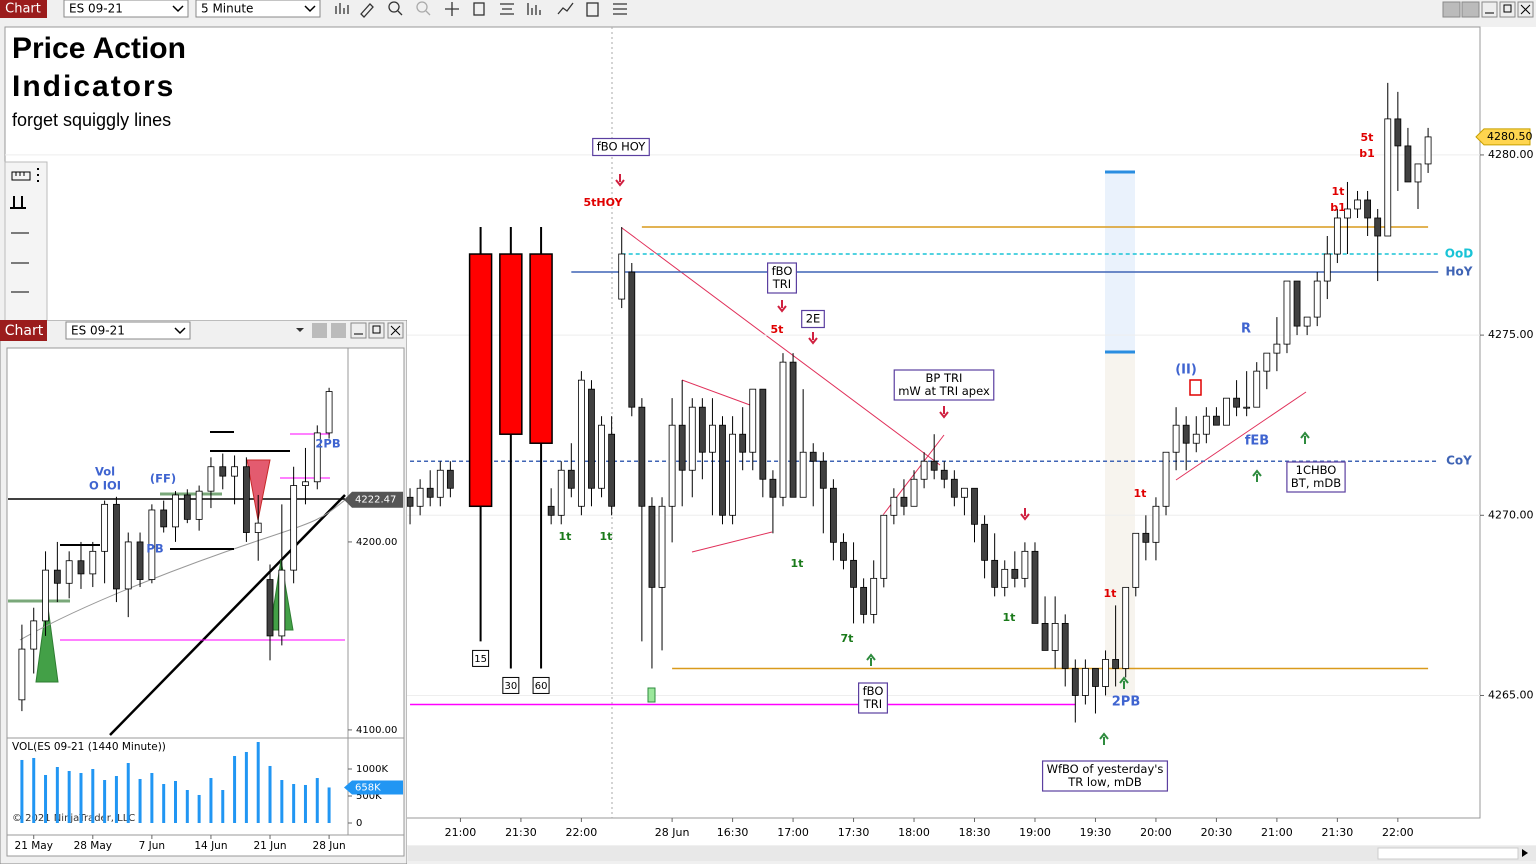  I want to click on scroll-arrow, so click(1525, 853).